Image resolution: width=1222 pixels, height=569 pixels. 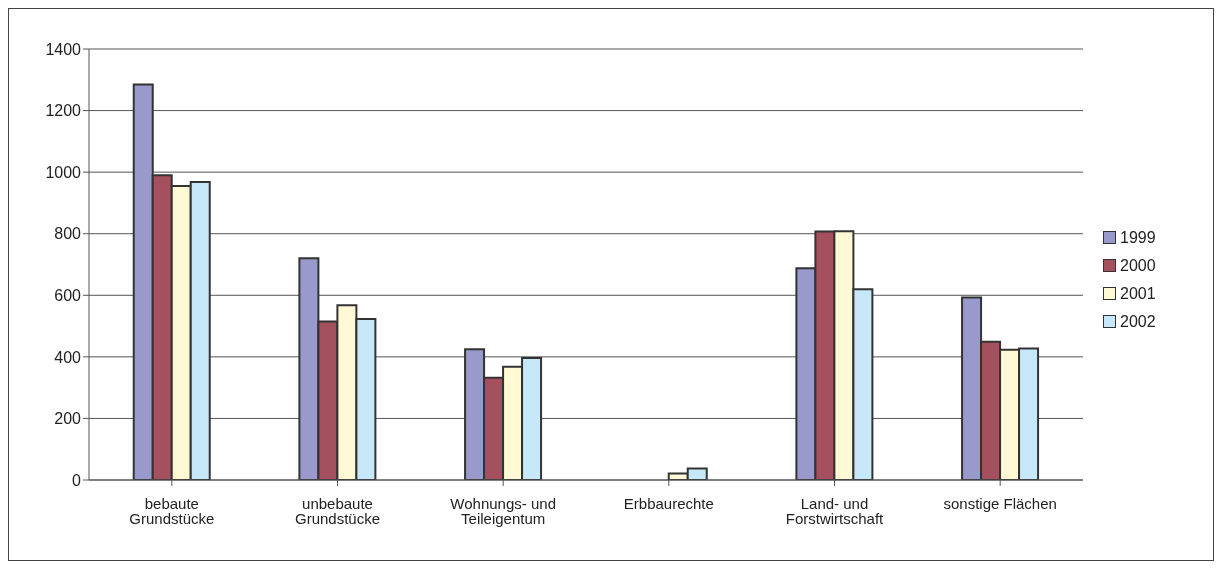 I want to click on y-tick-label: 800, so click(x=68, y=234).